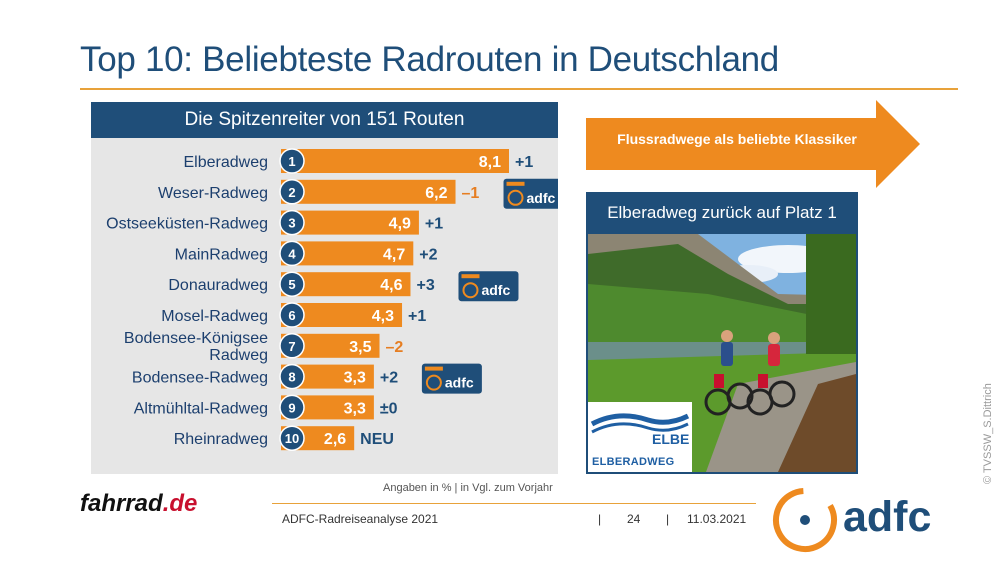 The height and width of the screenshot is (562, 1000). I want to click on footer-date: 11.03.2021, so click(717, 519).